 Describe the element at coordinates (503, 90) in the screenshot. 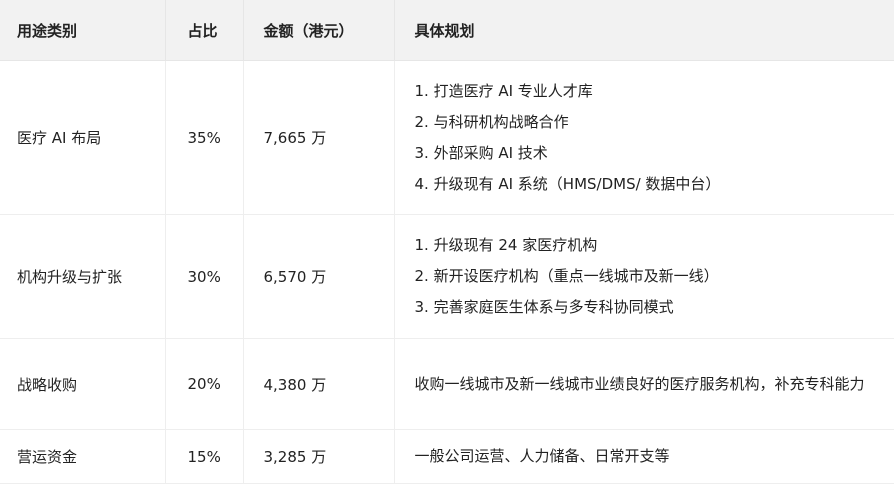

I see `plan-line: 1. 打造医疗 AI 专业人才库` at that location.